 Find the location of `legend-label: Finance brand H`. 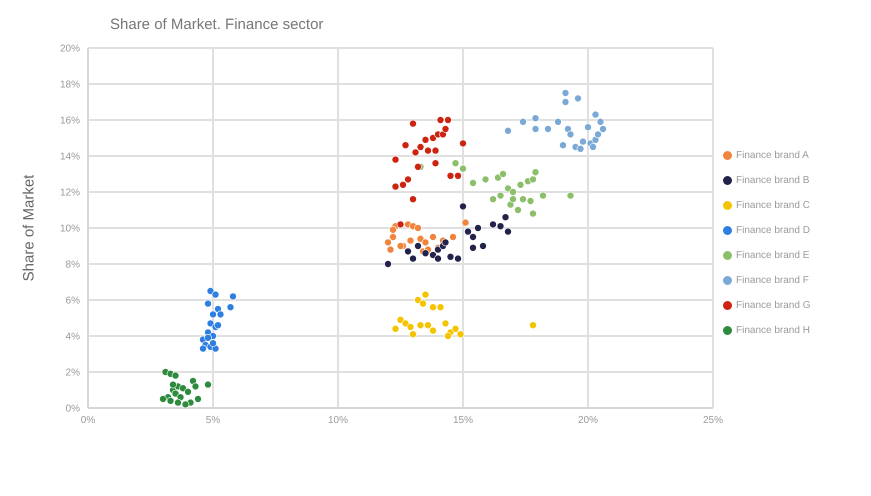

legend-label: Finance brand H is located at coordinates (773, 330).